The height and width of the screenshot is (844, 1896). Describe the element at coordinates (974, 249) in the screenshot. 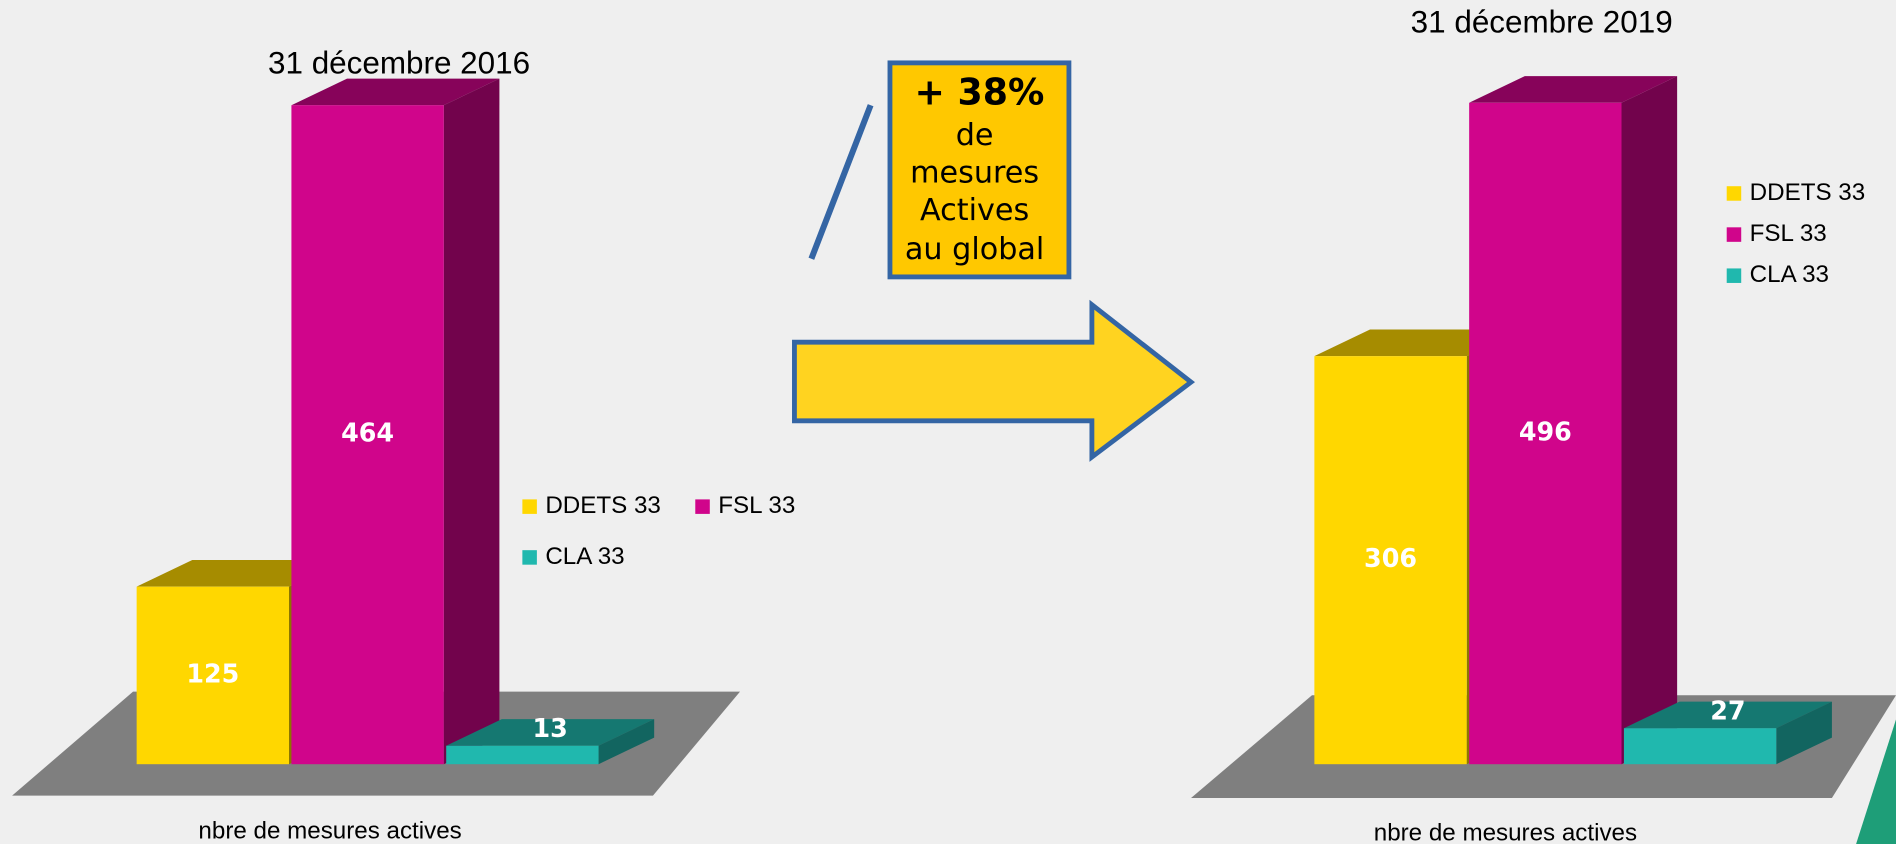

I see `annotation-line: au global` at that location.